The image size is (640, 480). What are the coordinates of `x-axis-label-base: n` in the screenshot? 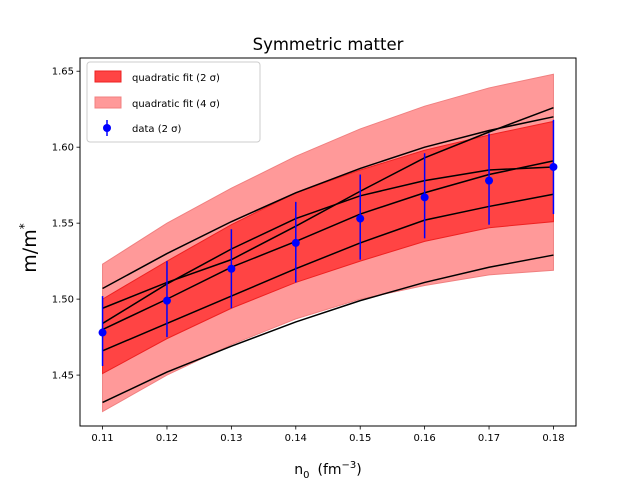 It's located at (298, 470).